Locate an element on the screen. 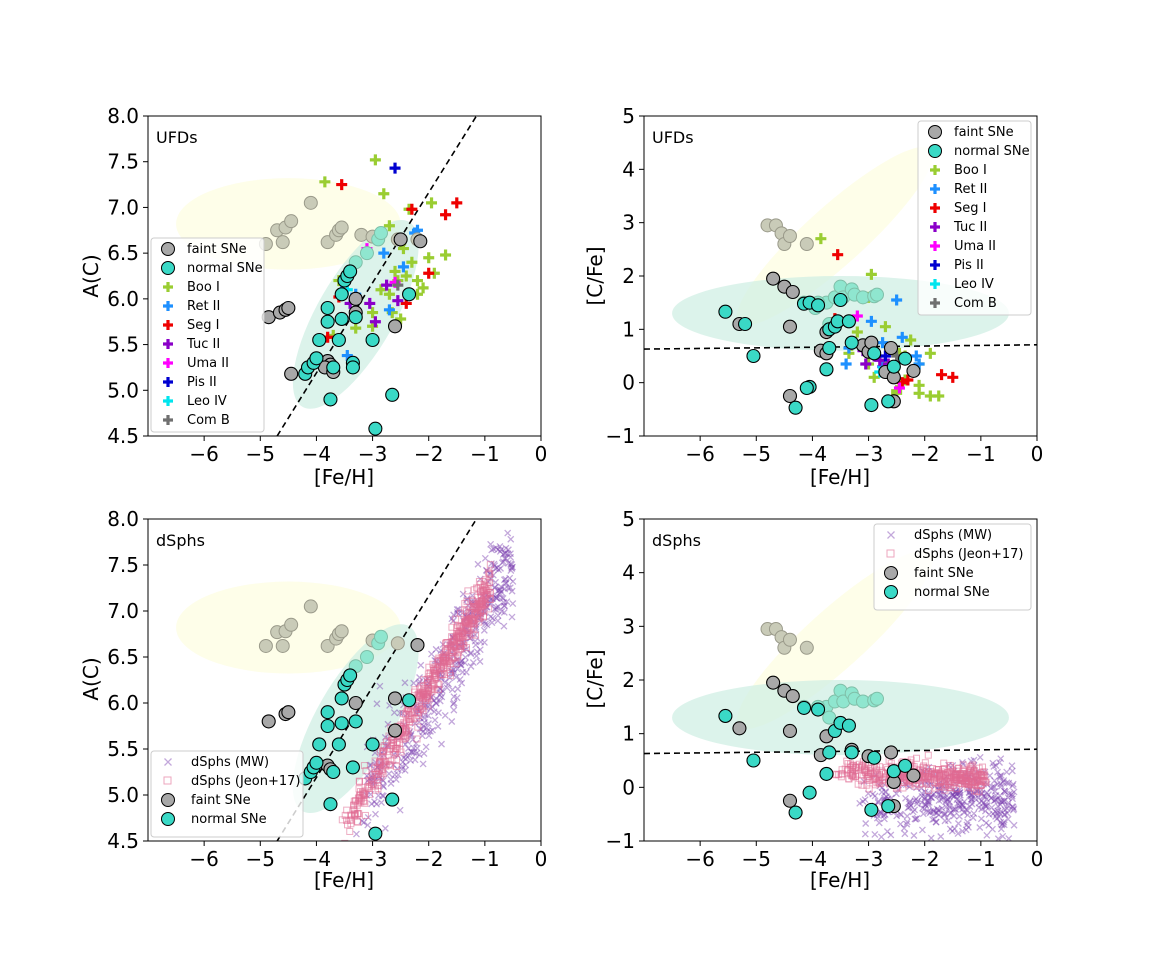 This screenshot has width=1152, height=960. faint-sne-point is located at coordinates (420, 241).